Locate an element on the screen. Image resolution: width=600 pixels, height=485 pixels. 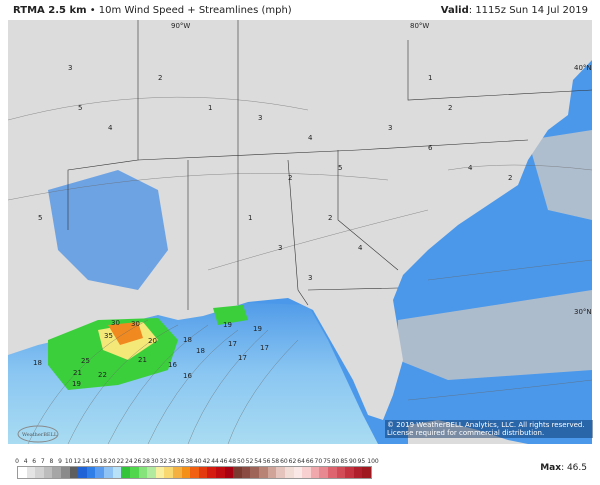
colorbar-tick-label: 28 is located at coordinates (146, 461).